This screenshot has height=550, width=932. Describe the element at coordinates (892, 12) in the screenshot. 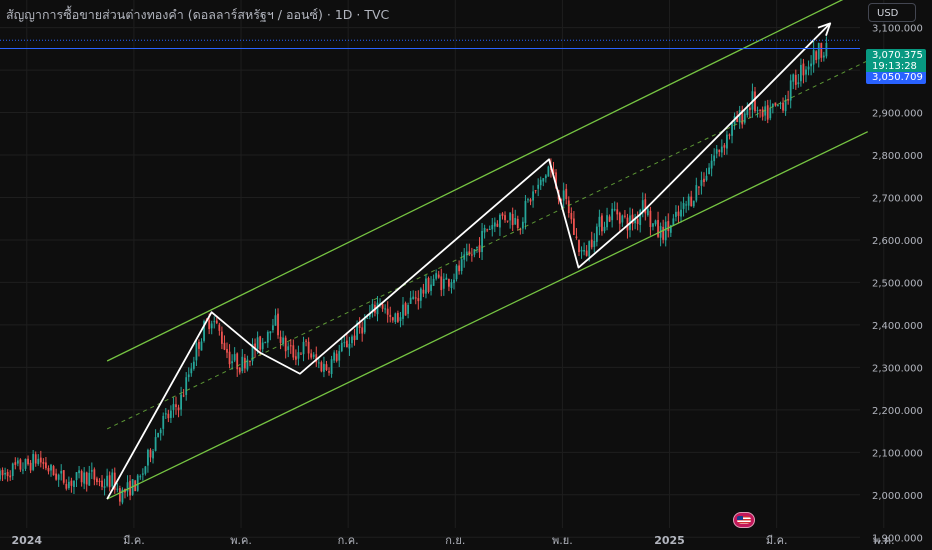

I see `currency-selector: USD` at that location.